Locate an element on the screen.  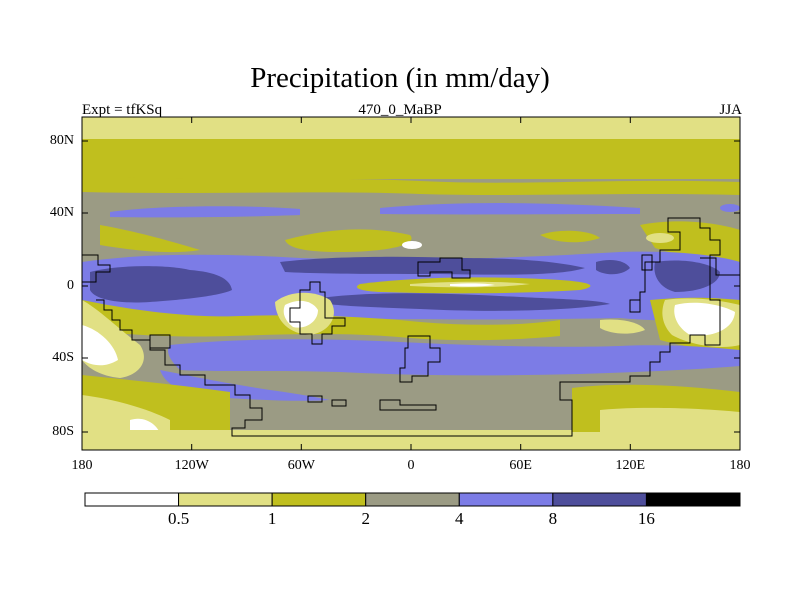
dark-blue-core-north is located at coordinates (432, 265).